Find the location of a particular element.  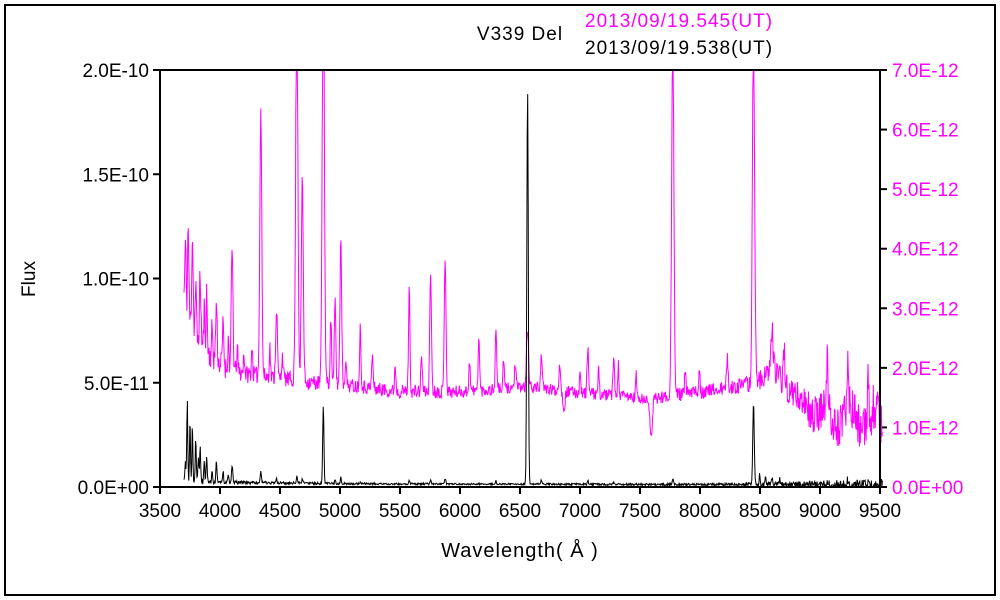

right-tick-label: 1.0E-12 is located at coordinates (925, 428).